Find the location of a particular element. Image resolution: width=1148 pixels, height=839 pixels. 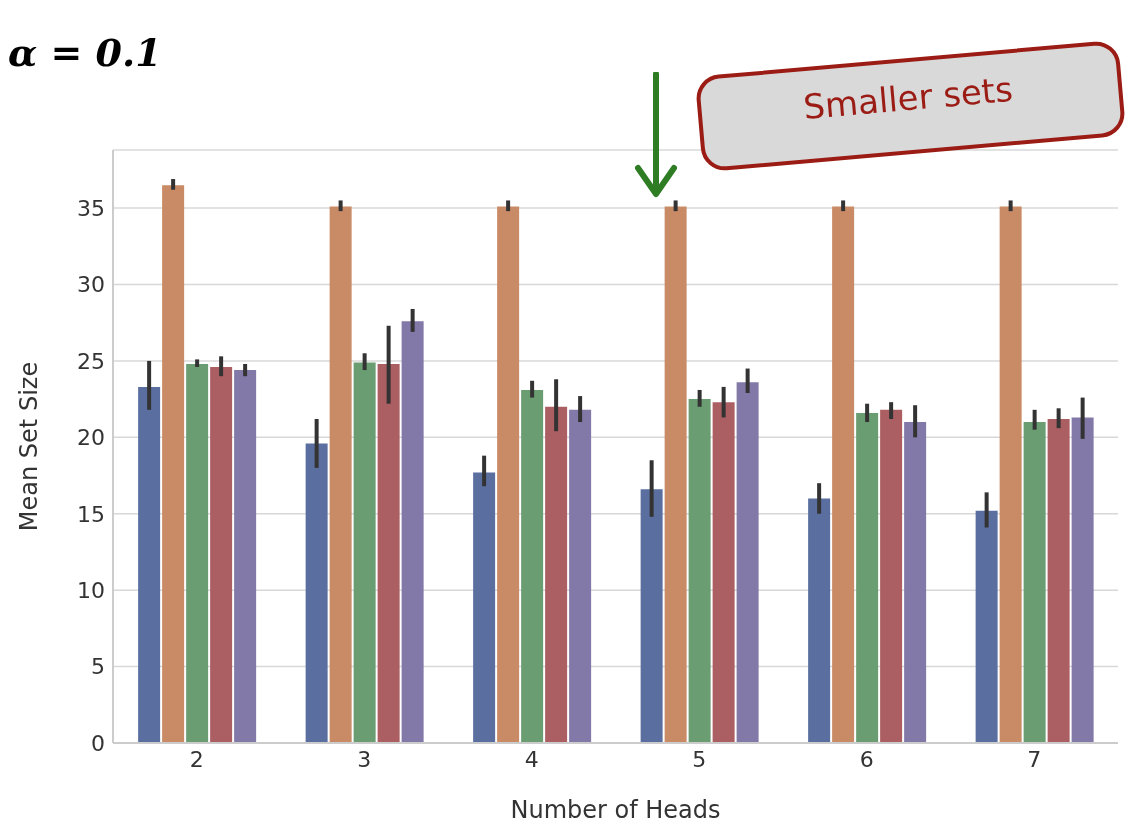

text: Smaller sets is located at coordinates (908, 98).